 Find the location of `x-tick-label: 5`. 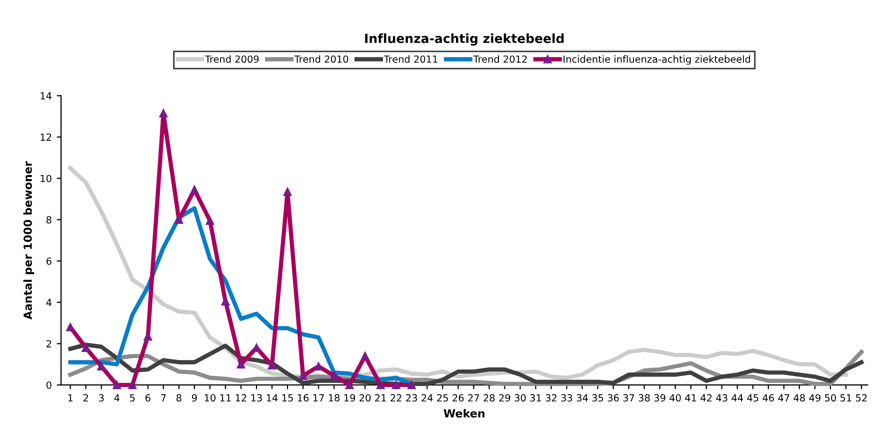

x-tick-label: 5 is located at coordinates (132, 398).